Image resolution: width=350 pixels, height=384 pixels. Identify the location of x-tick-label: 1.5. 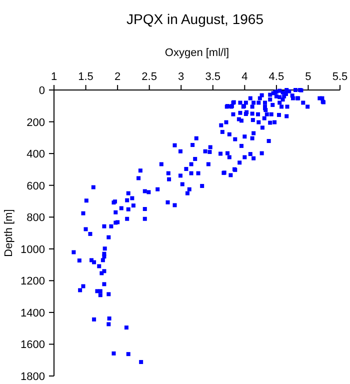
(86, 77).